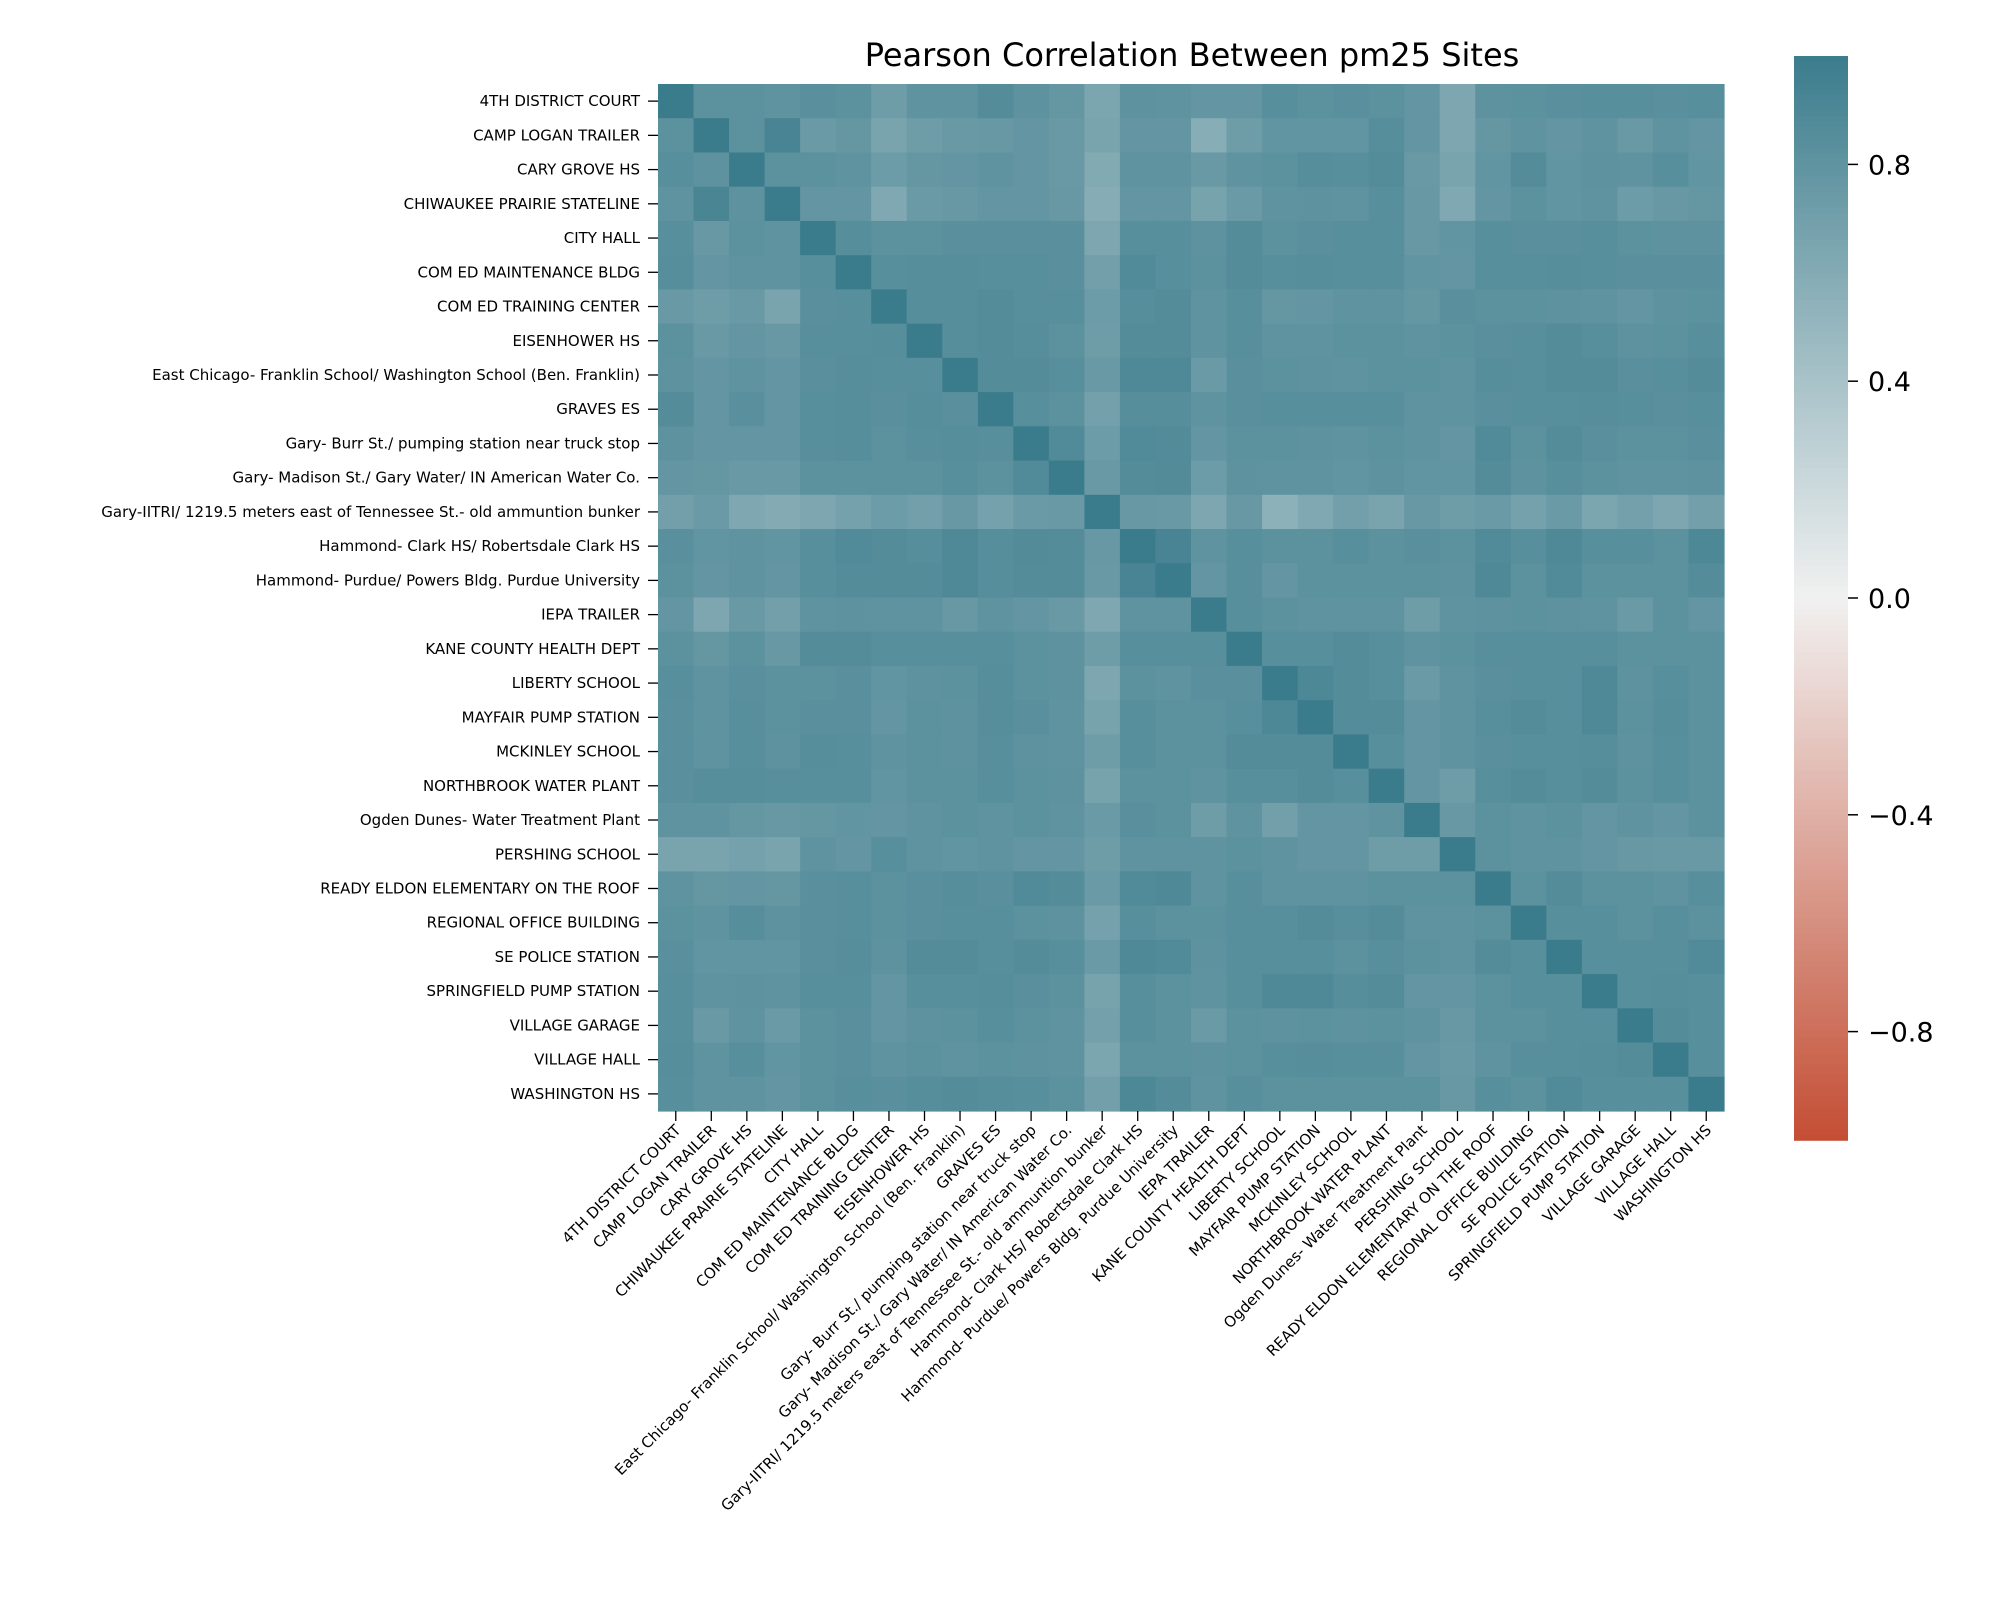 This screenshot has height=1600, width=2000. Describe the element at coordinates (1192, 55) in the screenshot. I see `chart-title: Pearson Correlation Between pm25 Sites` at that location.